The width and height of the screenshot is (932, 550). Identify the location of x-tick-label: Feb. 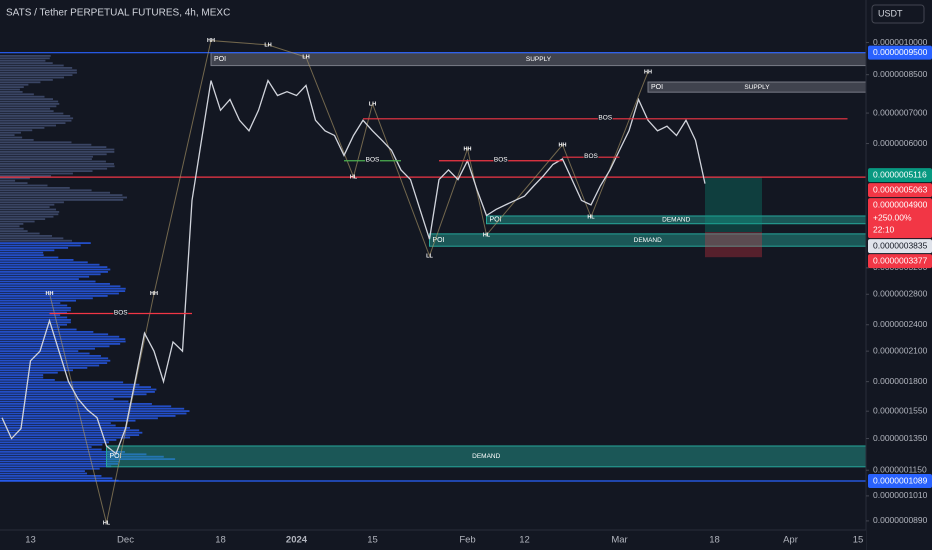
(467, 540).